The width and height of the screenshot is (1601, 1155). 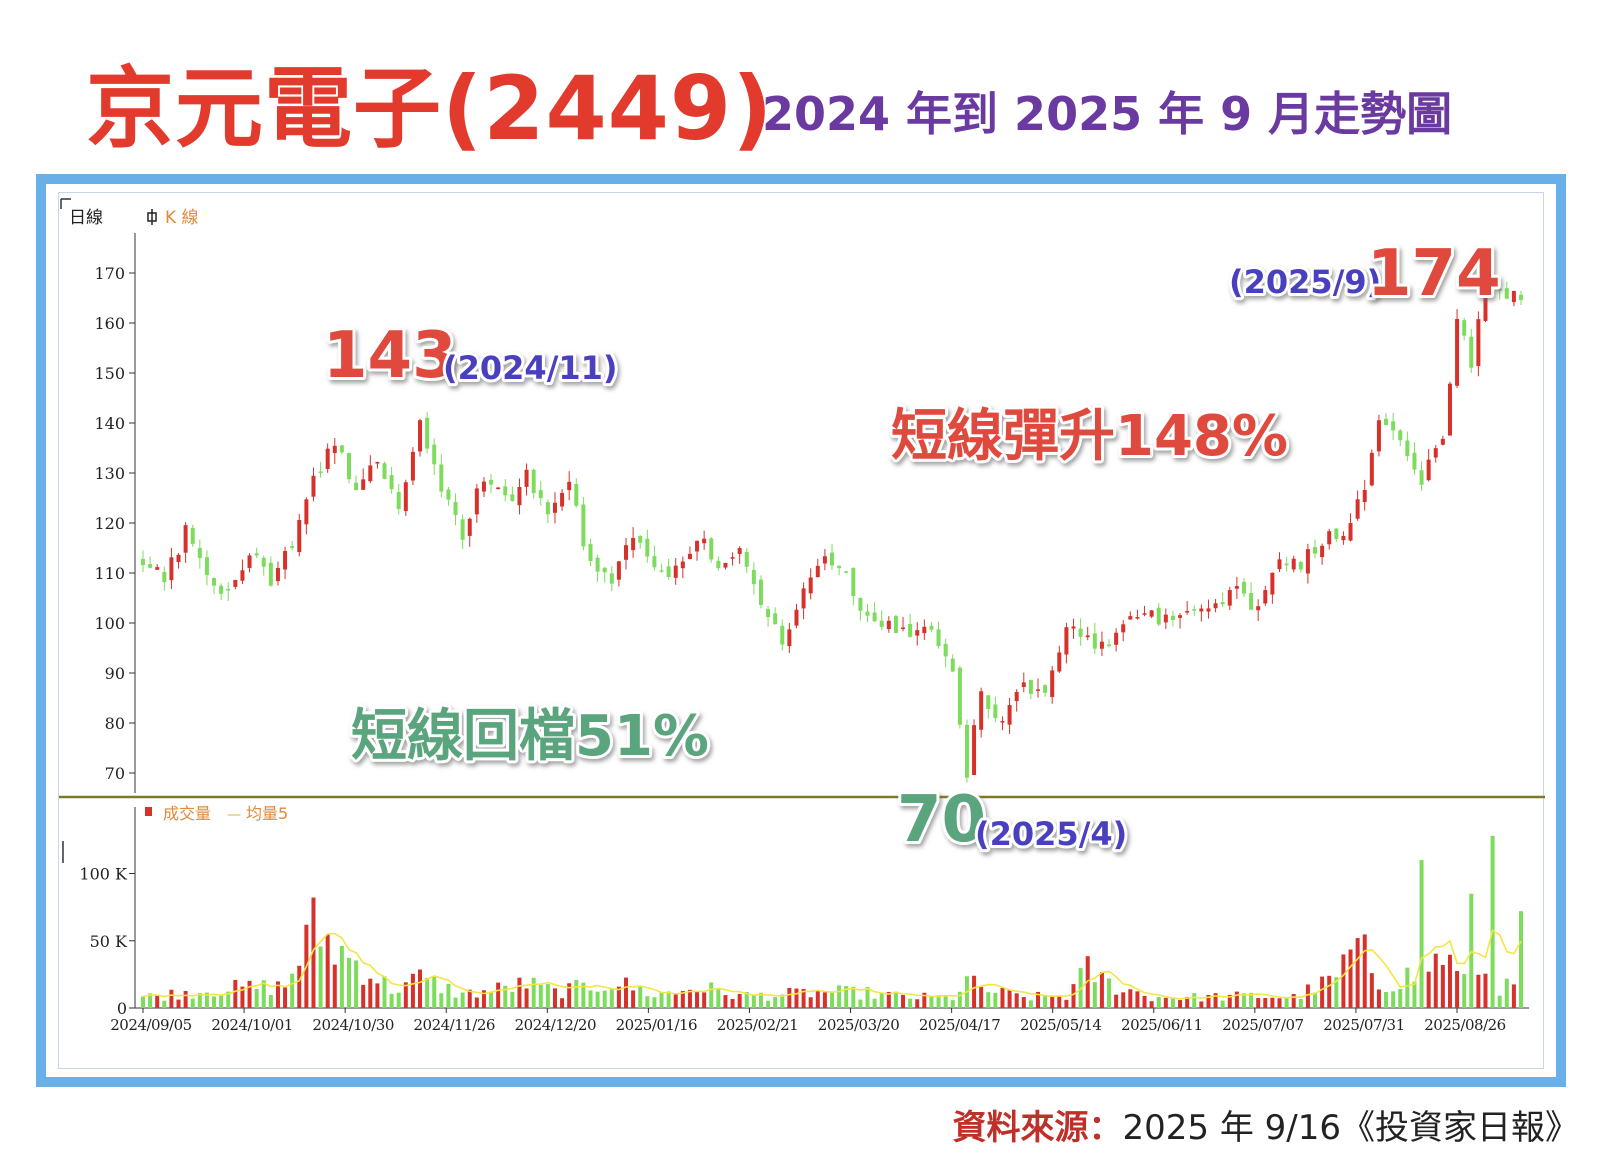 I want to click on x-tick-label: 2024/10/30, so click(x=352, y=1025).